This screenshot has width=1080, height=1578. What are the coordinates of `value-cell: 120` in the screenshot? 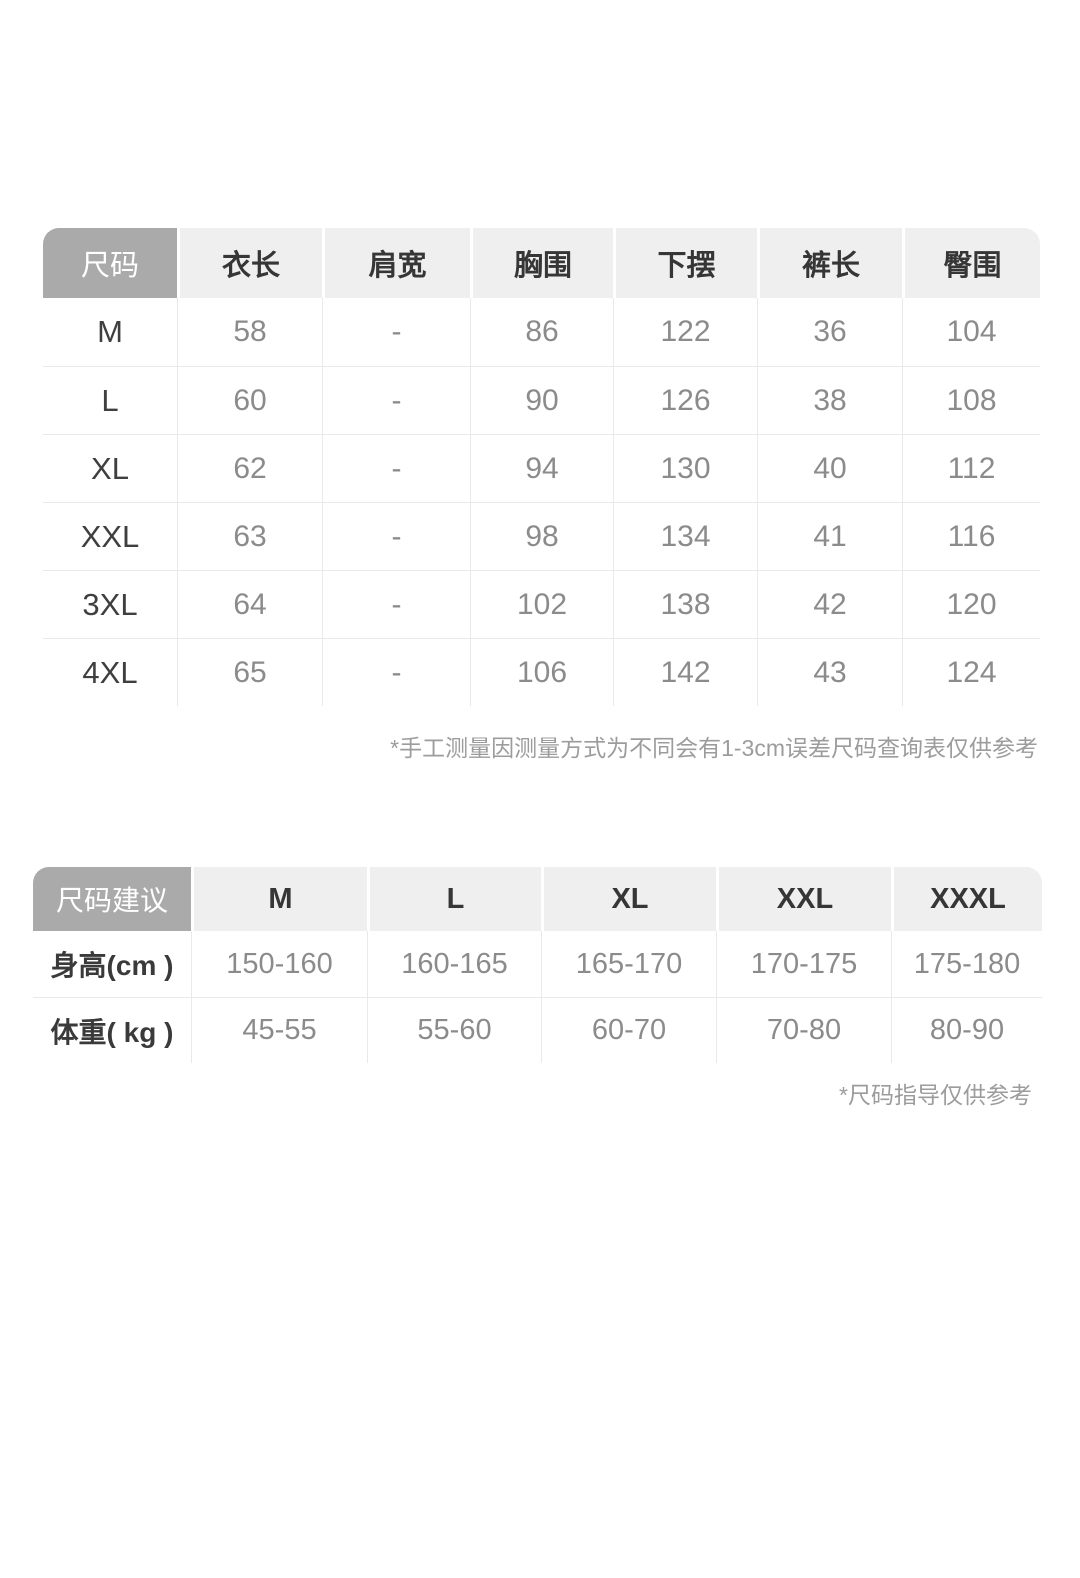 It's located at (971, 604).